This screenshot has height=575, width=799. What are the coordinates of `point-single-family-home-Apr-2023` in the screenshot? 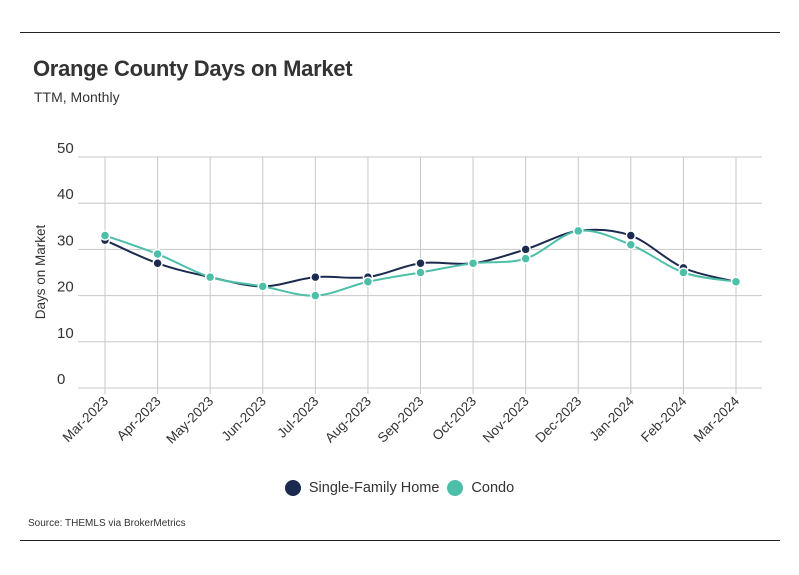 It's located at (157, 263).